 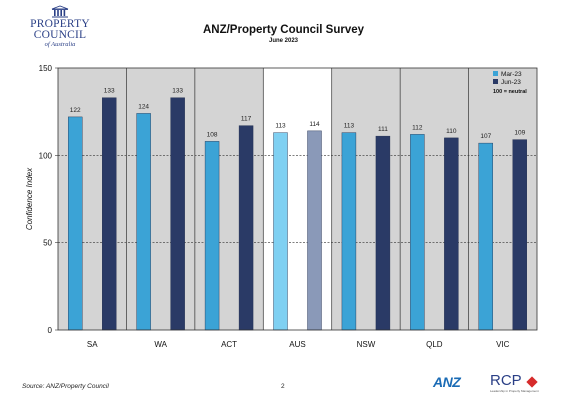 What do you see at coordinates (60, 24) in the screenshot?
I see `logo-line-1: PROPERTY` at bounding box center [60, 24].